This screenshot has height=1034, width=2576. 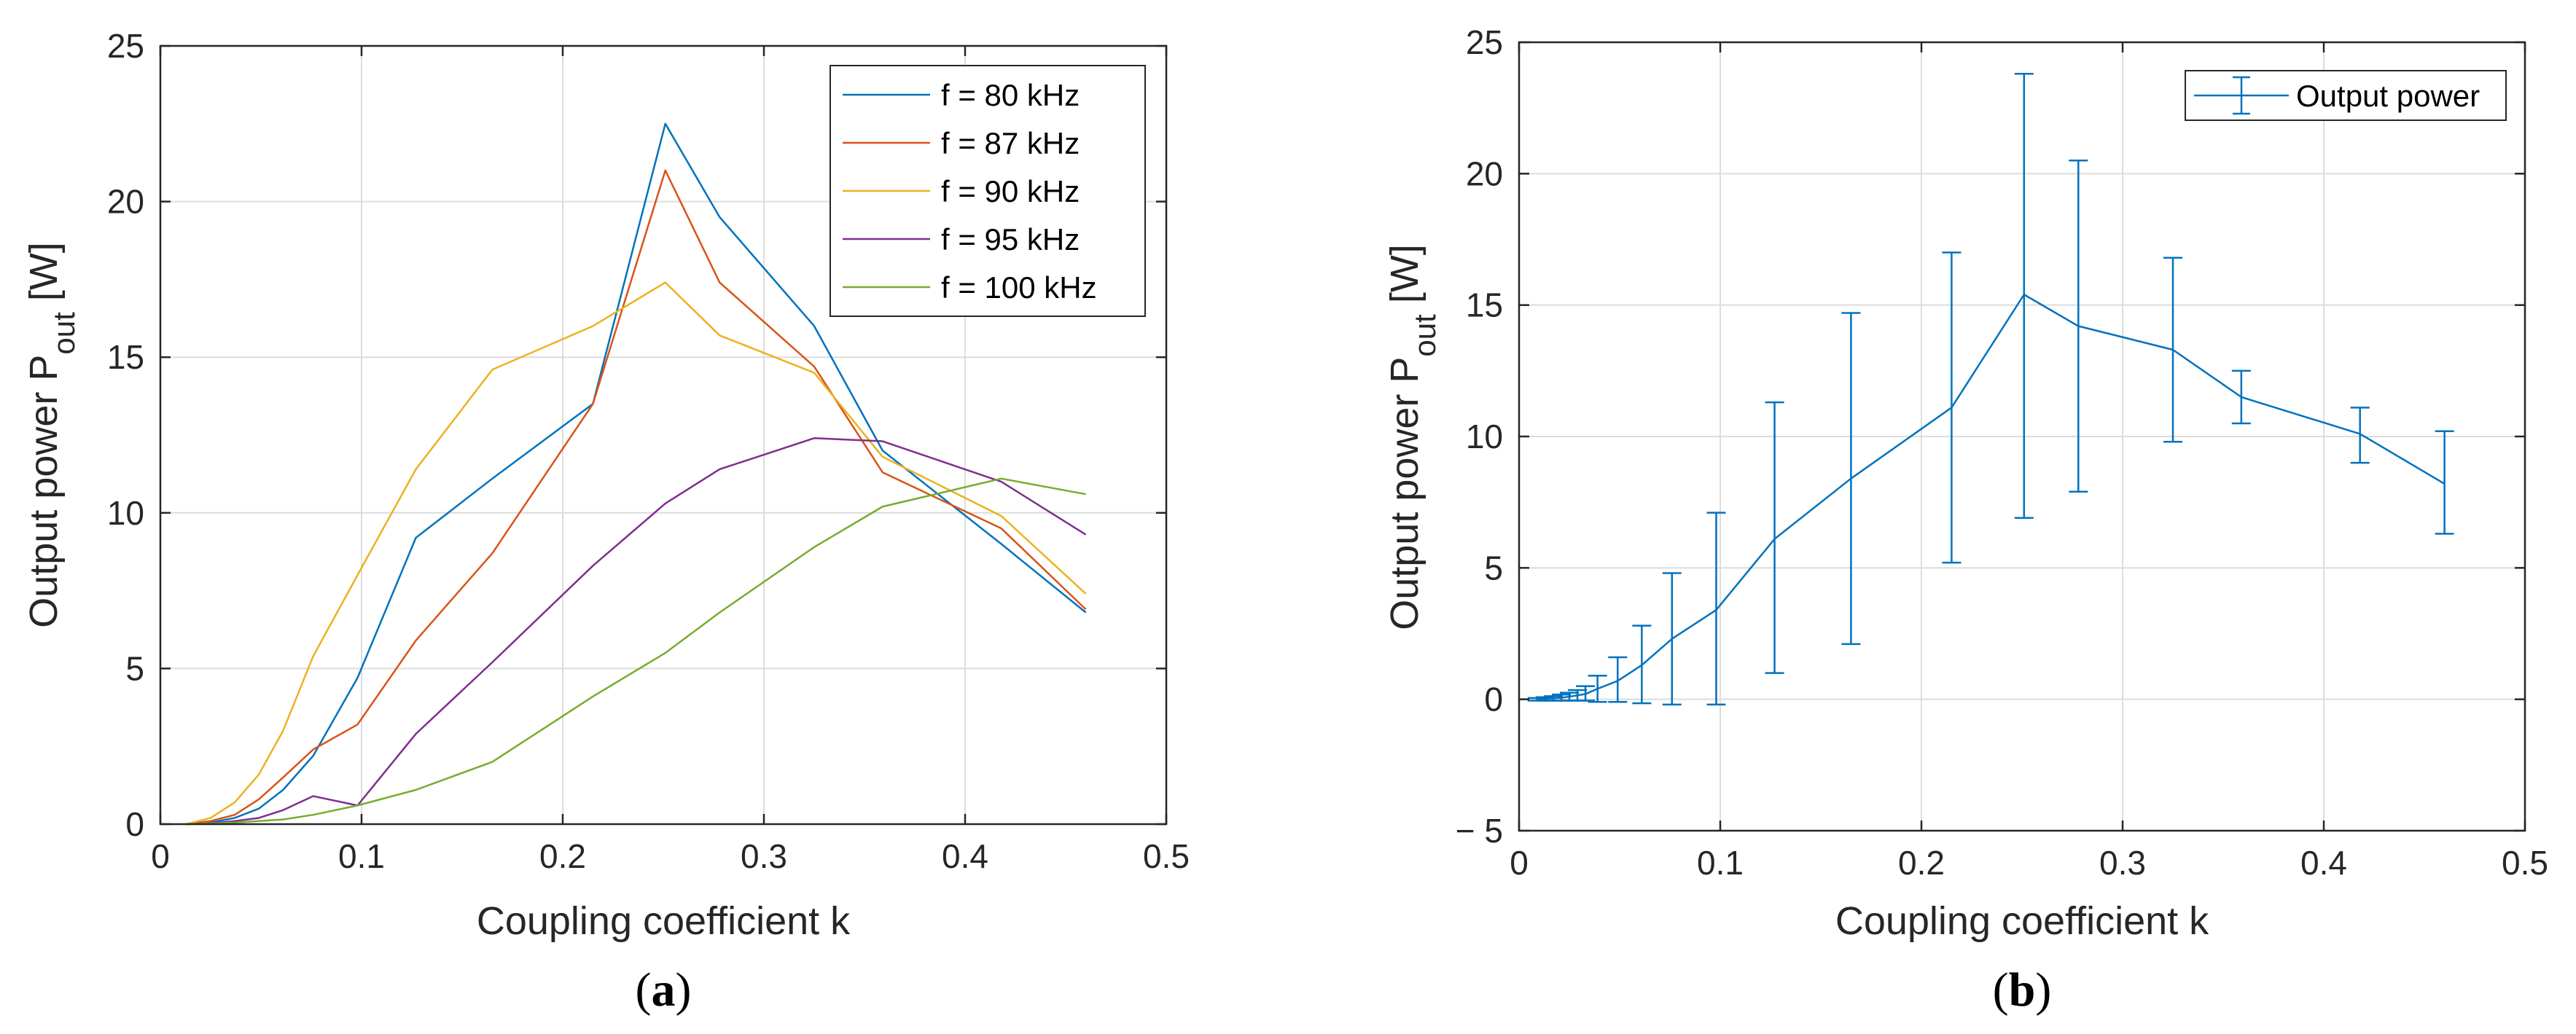 I want to click on panel-b-caption: (b), so click(x=2022, y=990).